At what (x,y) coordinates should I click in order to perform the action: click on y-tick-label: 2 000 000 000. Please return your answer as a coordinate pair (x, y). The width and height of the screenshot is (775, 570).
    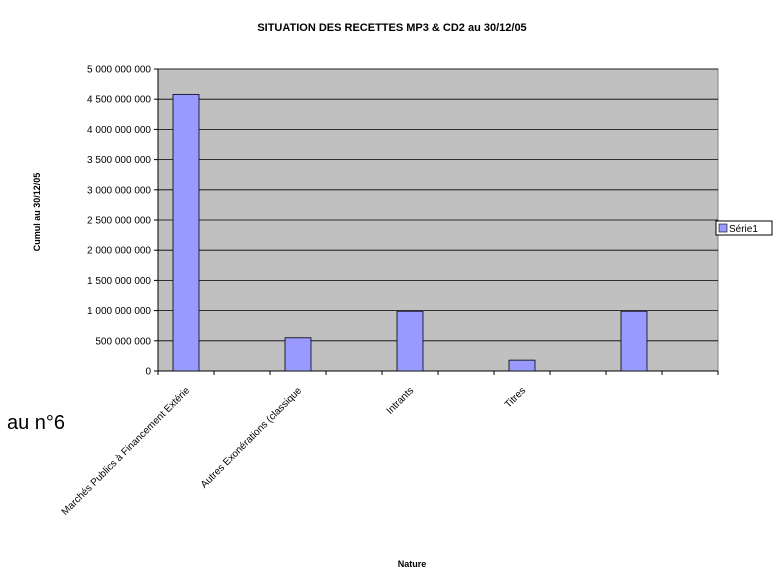
    Looking at the image, I should click on (119, 251).